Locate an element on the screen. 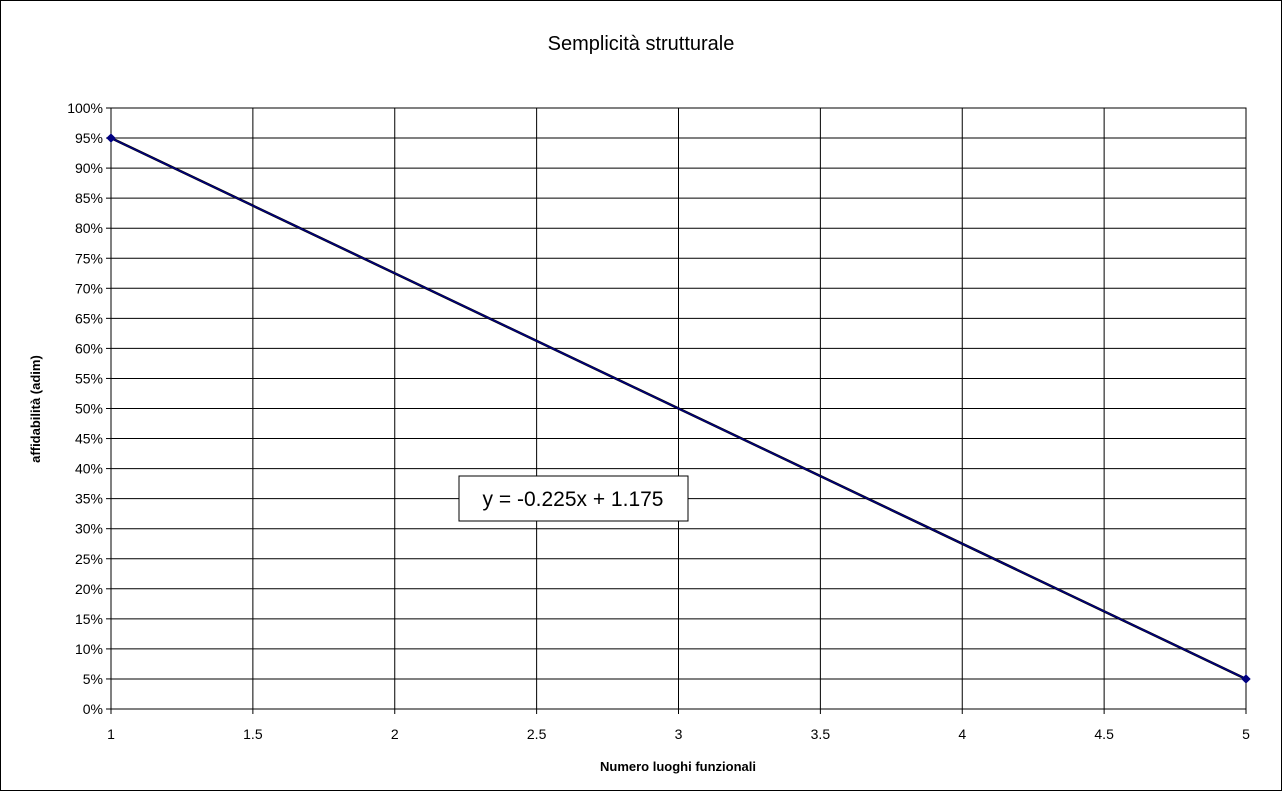 This screenshot has height=792, width=1282. x-tick-label: 1 is located at coordinates (111, 734).